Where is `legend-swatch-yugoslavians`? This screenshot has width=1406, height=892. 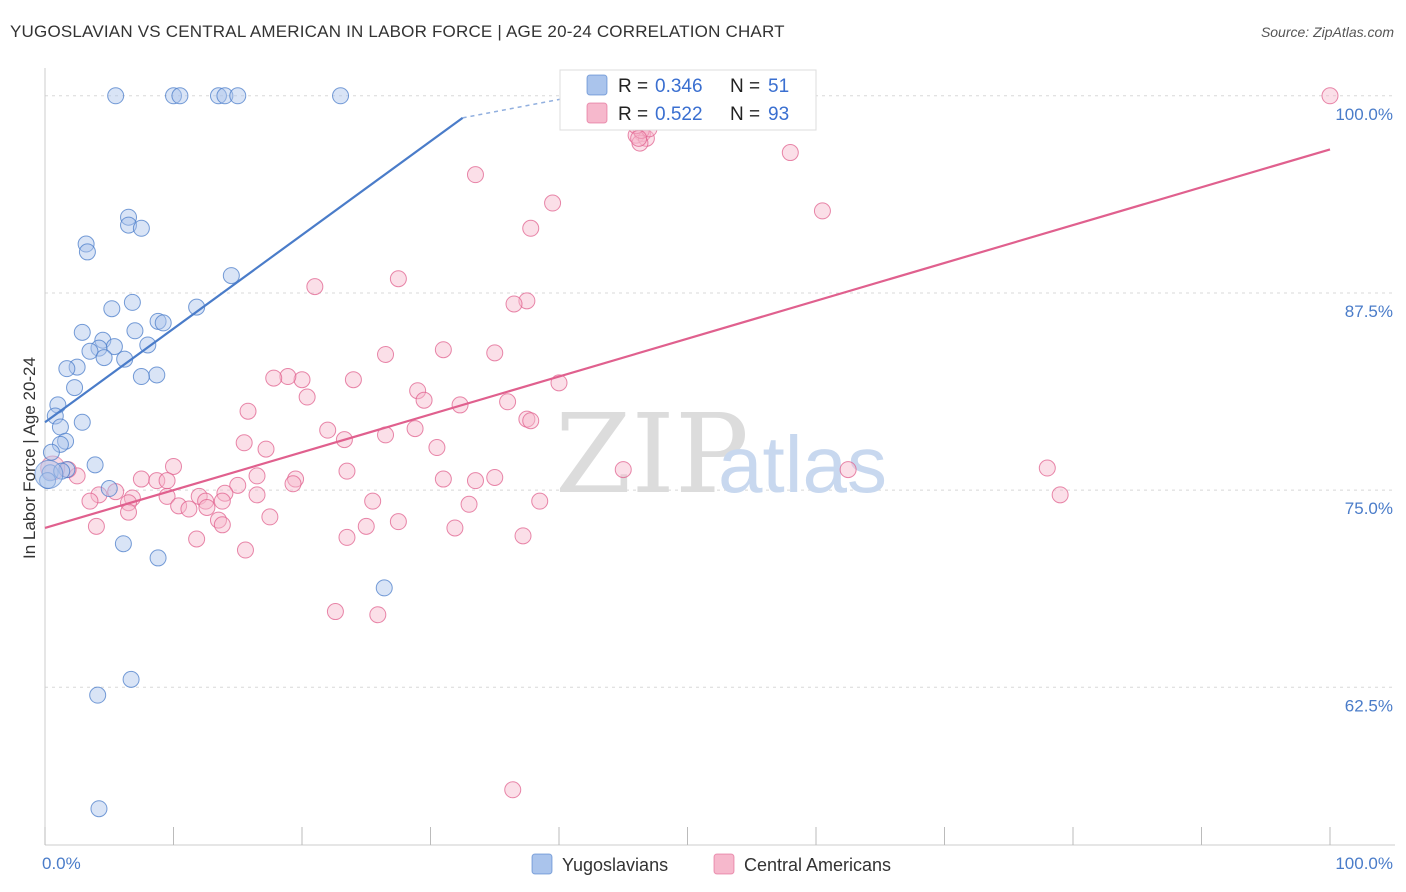 legend-swatch-yugoslavians is located at coordinates (597, 85).